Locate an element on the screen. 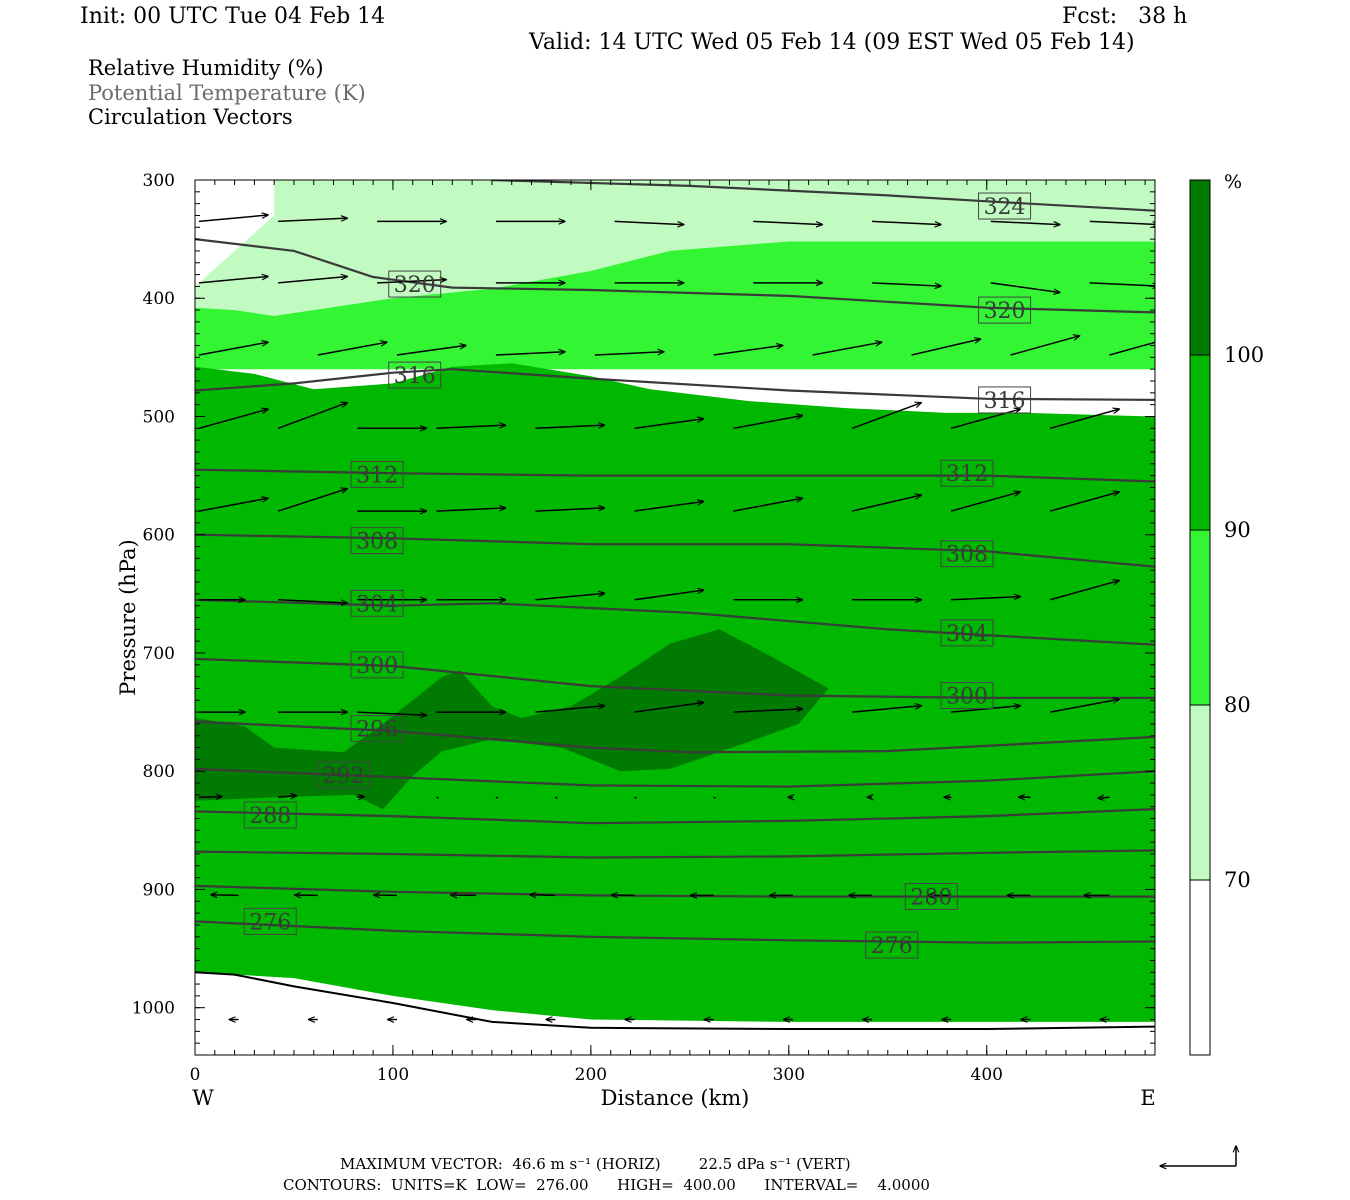 This screenshot has height=1200, width=1350. isentrope-label-292: 292 is located at coordinates (343, 775).